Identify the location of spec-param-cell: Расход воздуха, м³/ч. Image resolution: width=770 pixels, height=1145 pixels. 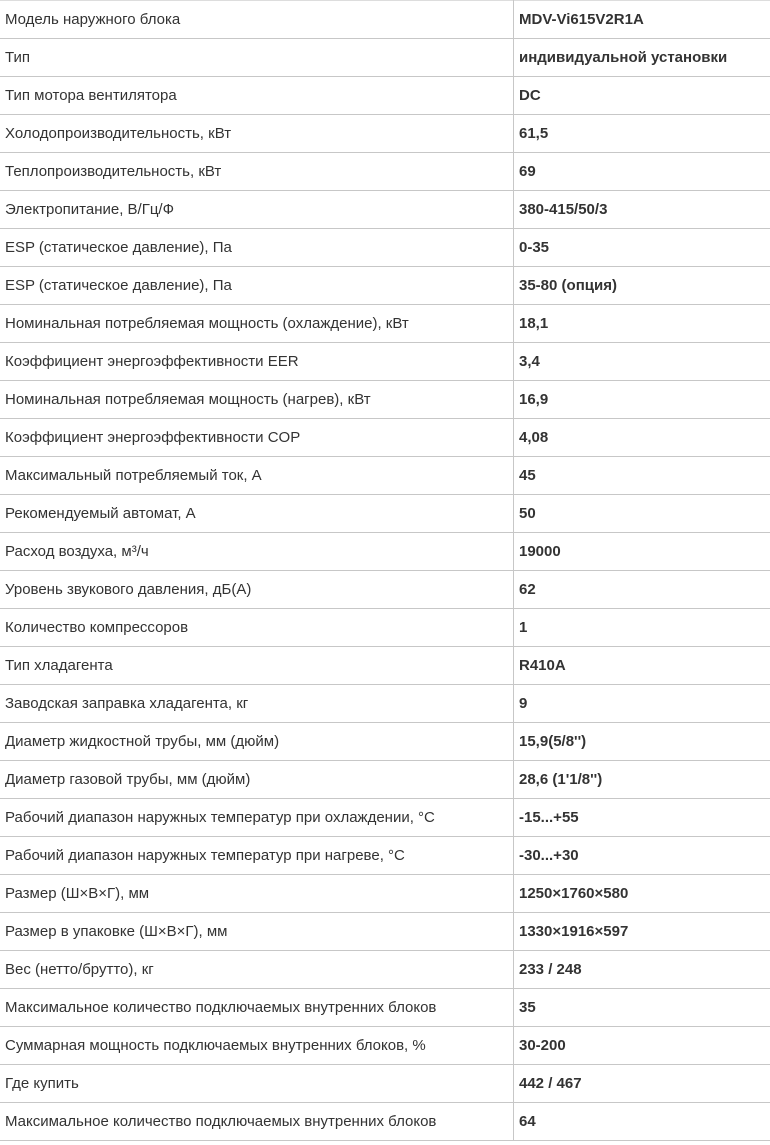
(257, 551).